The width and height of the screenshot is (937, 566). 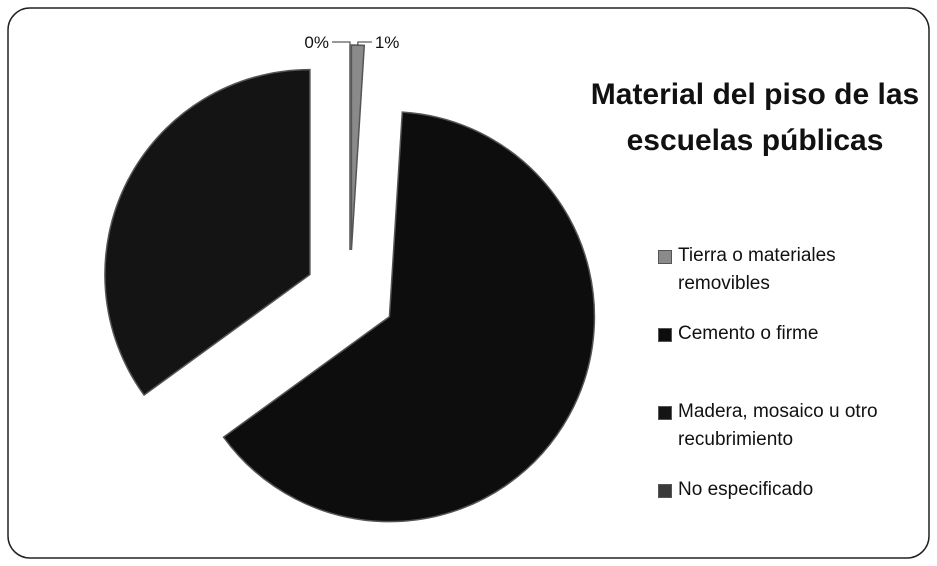 I want to click on legend-label: No especificado, so click(x=746, y=489).